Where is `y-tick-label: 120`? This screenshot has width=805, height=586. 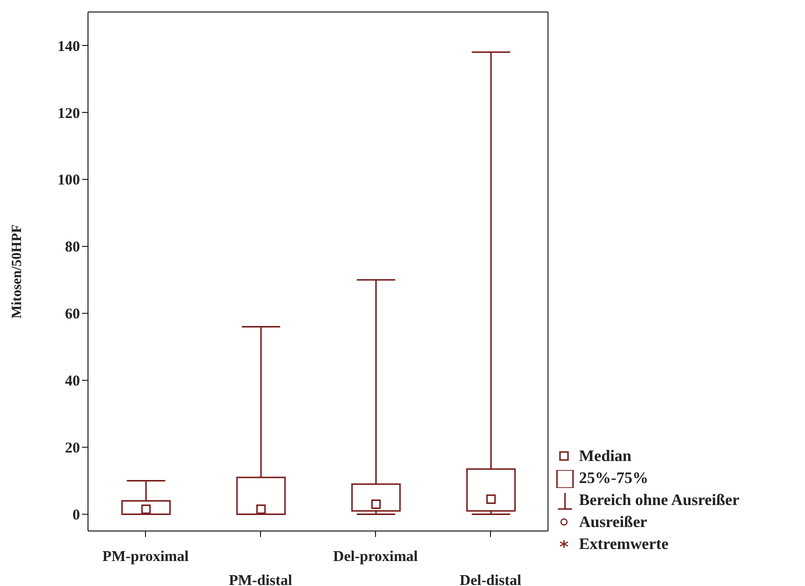 y-tick-label: 120 is located at coordinates (69, 114).